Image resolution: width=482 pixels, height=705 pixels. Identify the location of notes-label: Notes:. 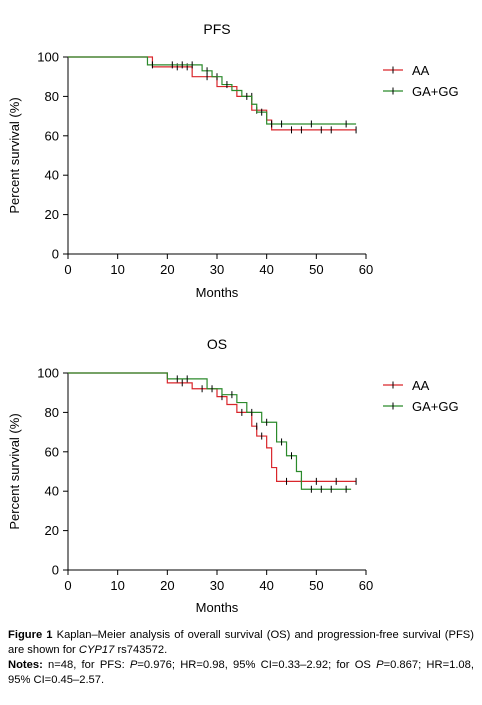
(25, 665).